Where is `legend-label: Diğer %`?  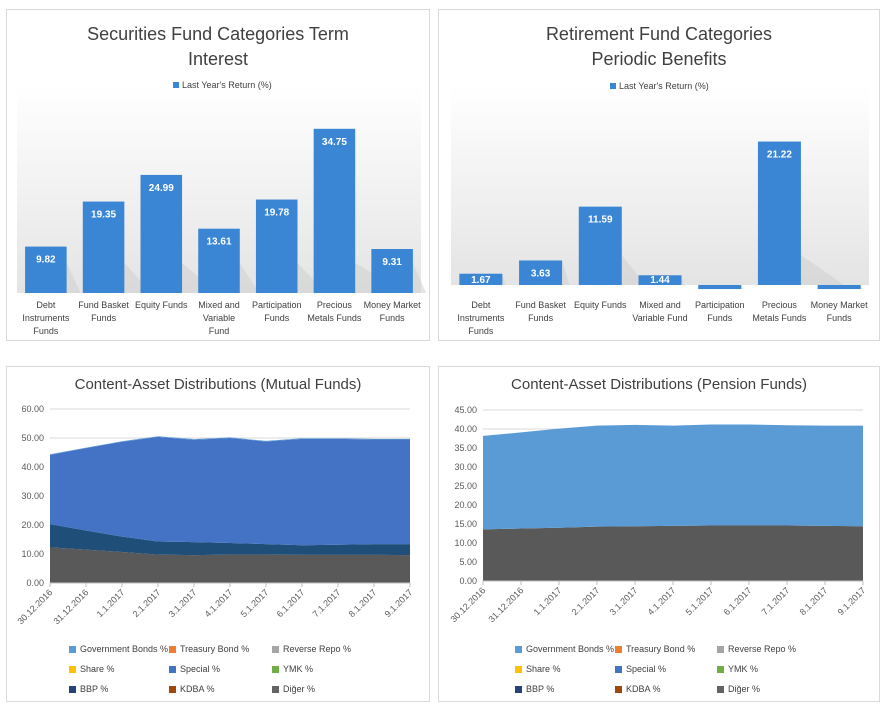 legend-label: Diğer % is located at coordinates (299, 689).